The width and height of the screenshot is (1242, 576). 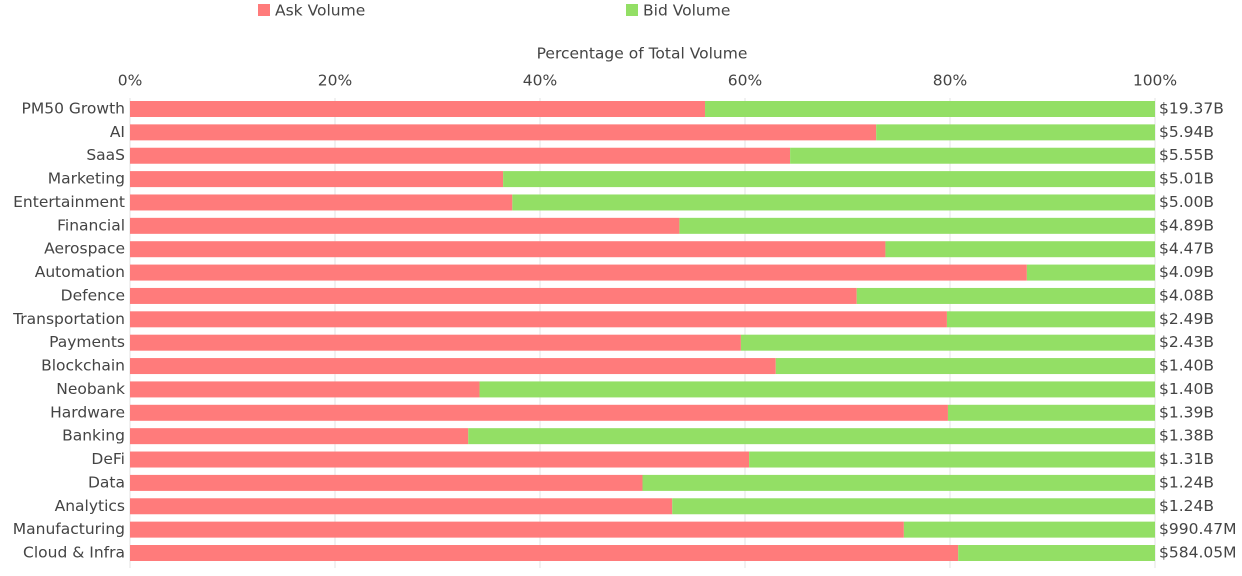 I want to click on total-label: $1.38B, so click(x=1186, y=436).